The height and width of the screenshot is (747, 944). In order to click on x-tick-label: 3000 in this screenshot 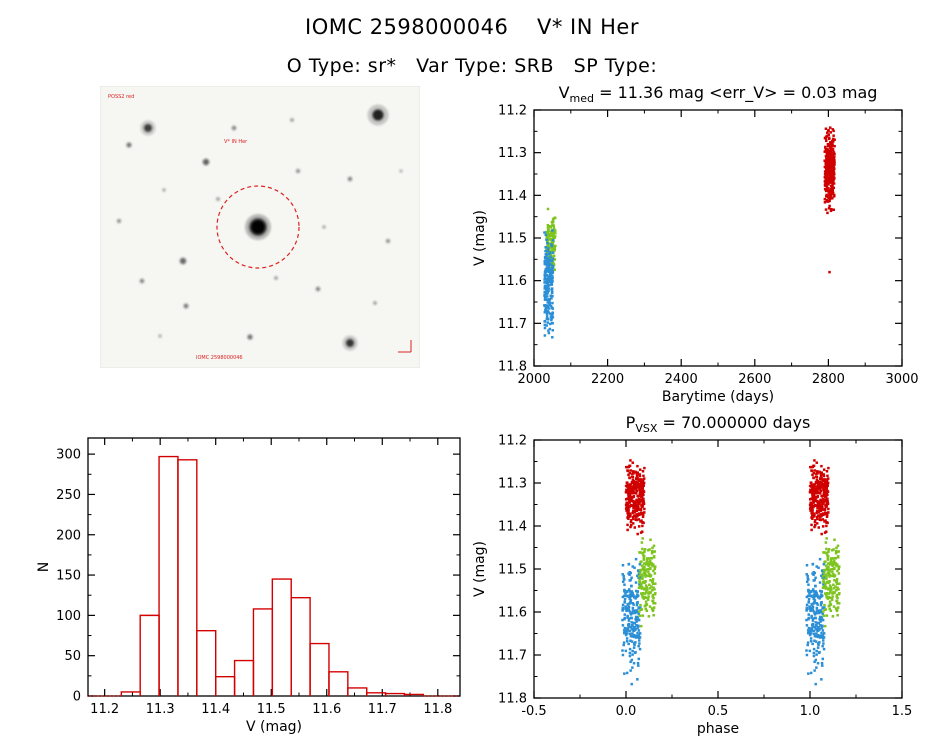, I will do `click(901, 379)`.